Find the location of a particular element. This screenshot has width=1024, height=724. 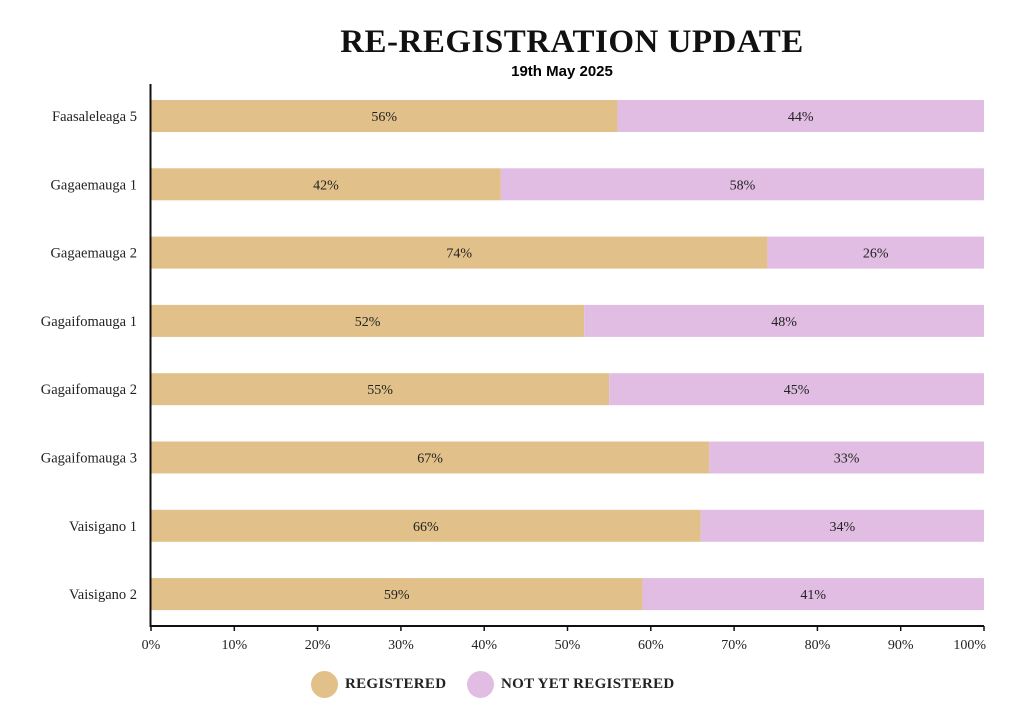

legend: REGISTERED NOT YET REGISTERED is located at coordinates (512, 684).